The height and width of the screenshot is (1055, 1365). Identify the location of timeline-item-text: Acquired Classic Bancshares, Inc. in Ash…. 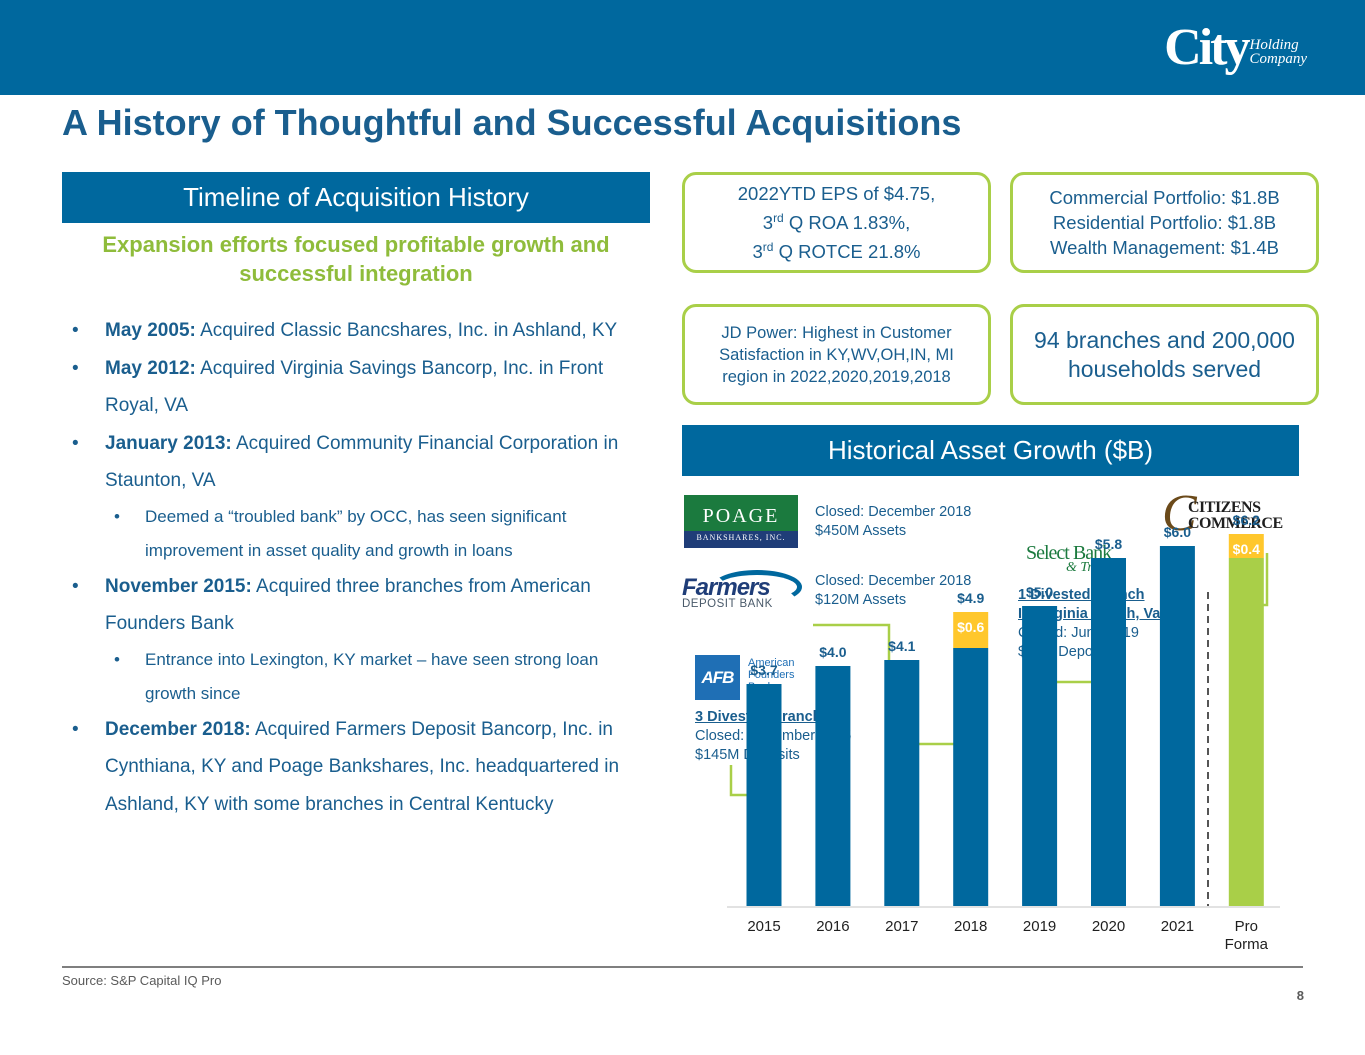
(406, 330).